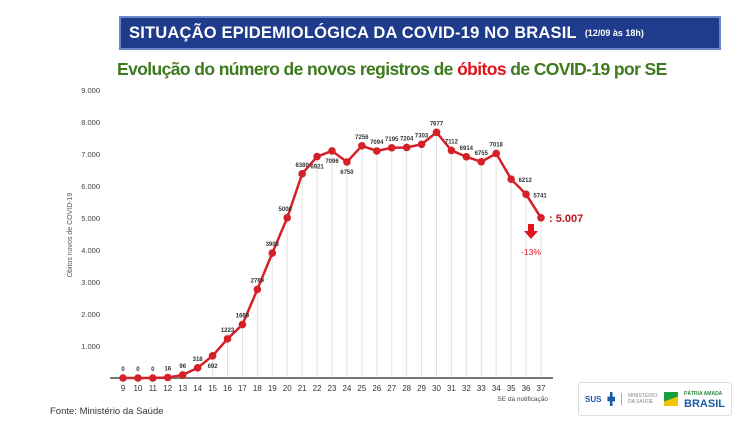 The width and height of the screenshot is (750, 421). I want to click on chart-title-part: de COVID-19 por SE, so click(586, 69).